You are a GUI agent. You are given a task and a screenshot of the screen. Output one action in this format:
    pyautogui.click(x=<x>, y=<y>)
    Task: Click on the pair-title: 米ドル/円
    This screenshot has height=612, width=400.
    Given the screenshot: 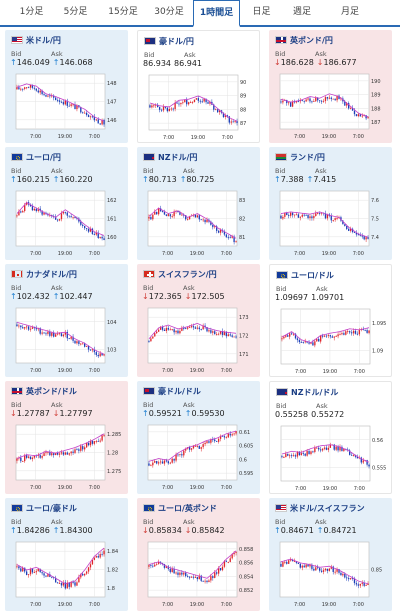 What is the action you would take?
    pyautogui.click(x=36, y=41)
    